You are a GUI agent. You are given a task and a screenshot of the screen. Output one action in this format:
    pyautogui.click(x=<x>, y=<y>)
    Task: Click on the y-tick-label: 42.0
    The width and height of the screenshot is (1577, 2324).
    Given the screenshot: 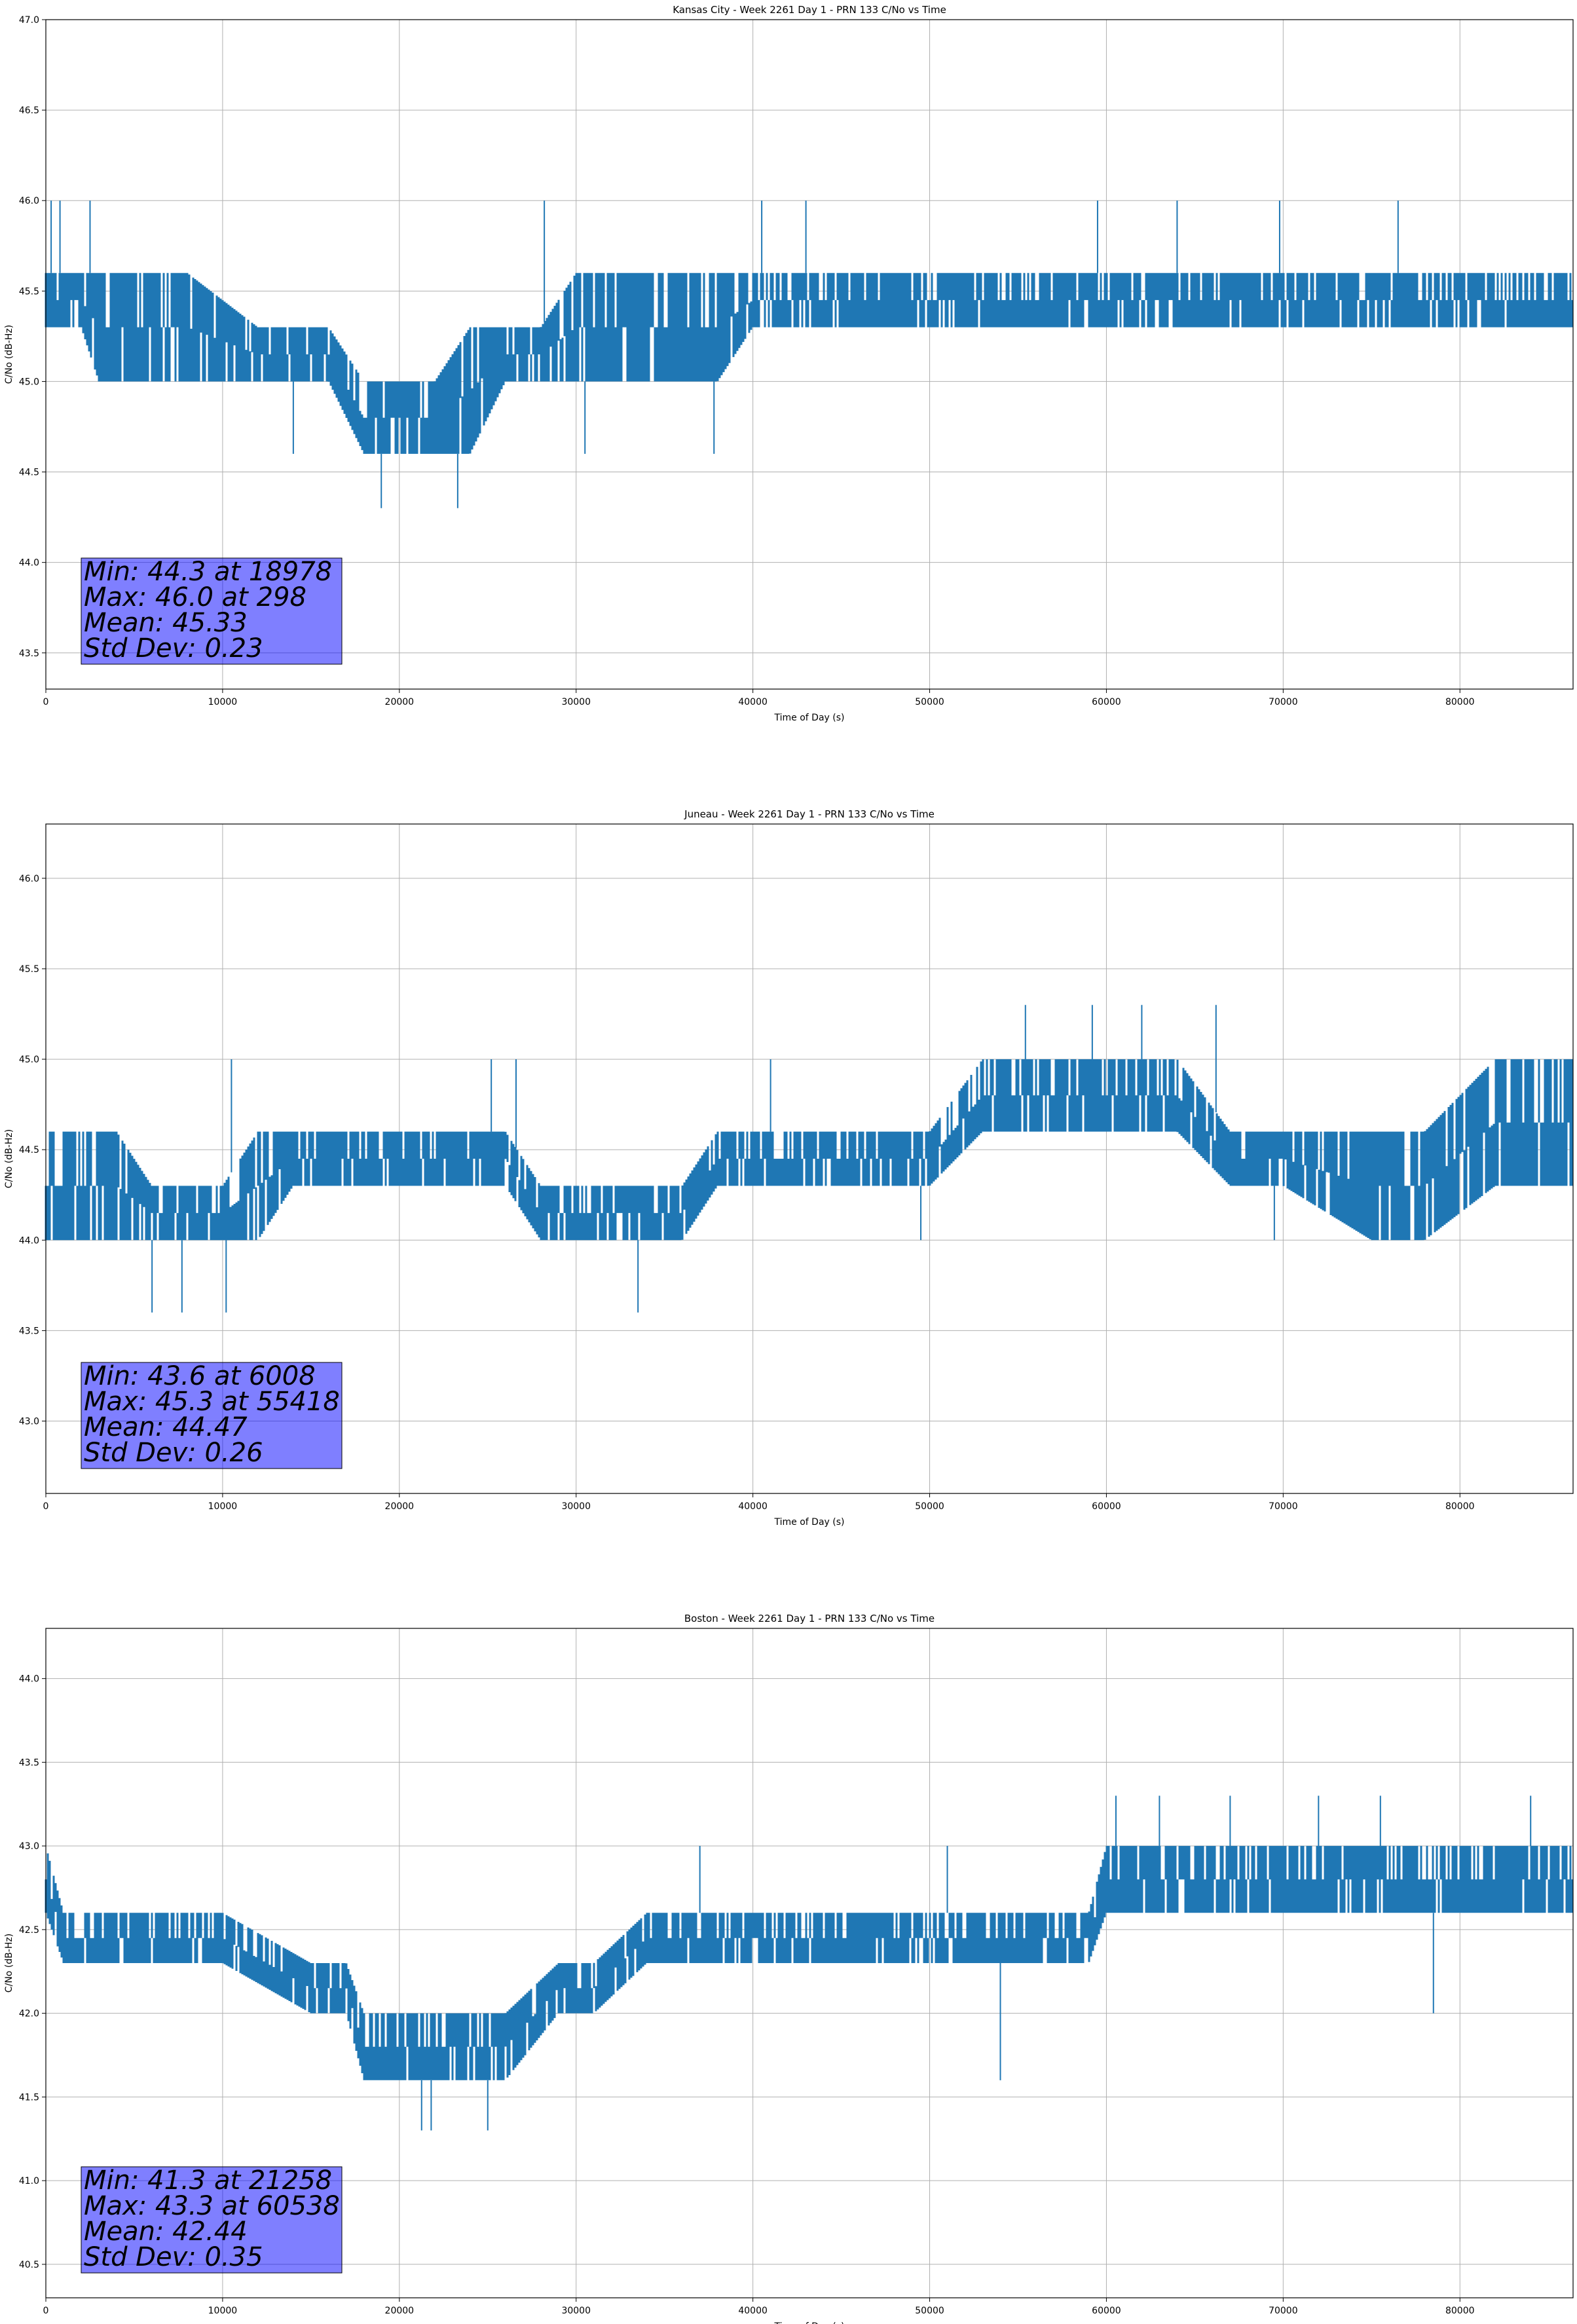 What is the action you would take?
    pyautogui.click(x=29, y=2014)
    